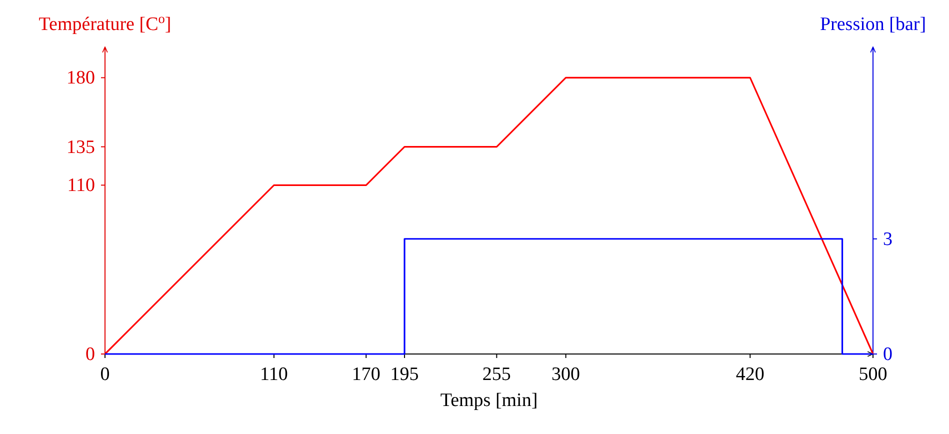 The image size is (949, 434). Describe the element at coordinates (81, 185) in the screenshot. I see `y-tick-label: 110` at that location.